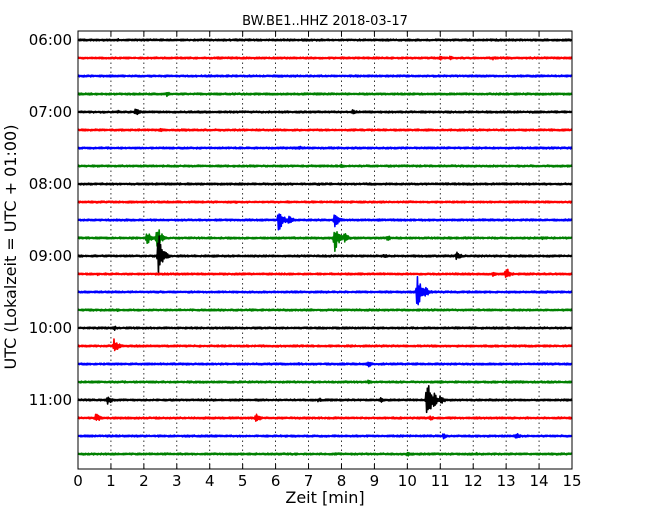 The height and width of the screenshot is (520, 650). I want to click on chart-title: BW.BE1..HHZ 2018-03-17, so click(325, 21).